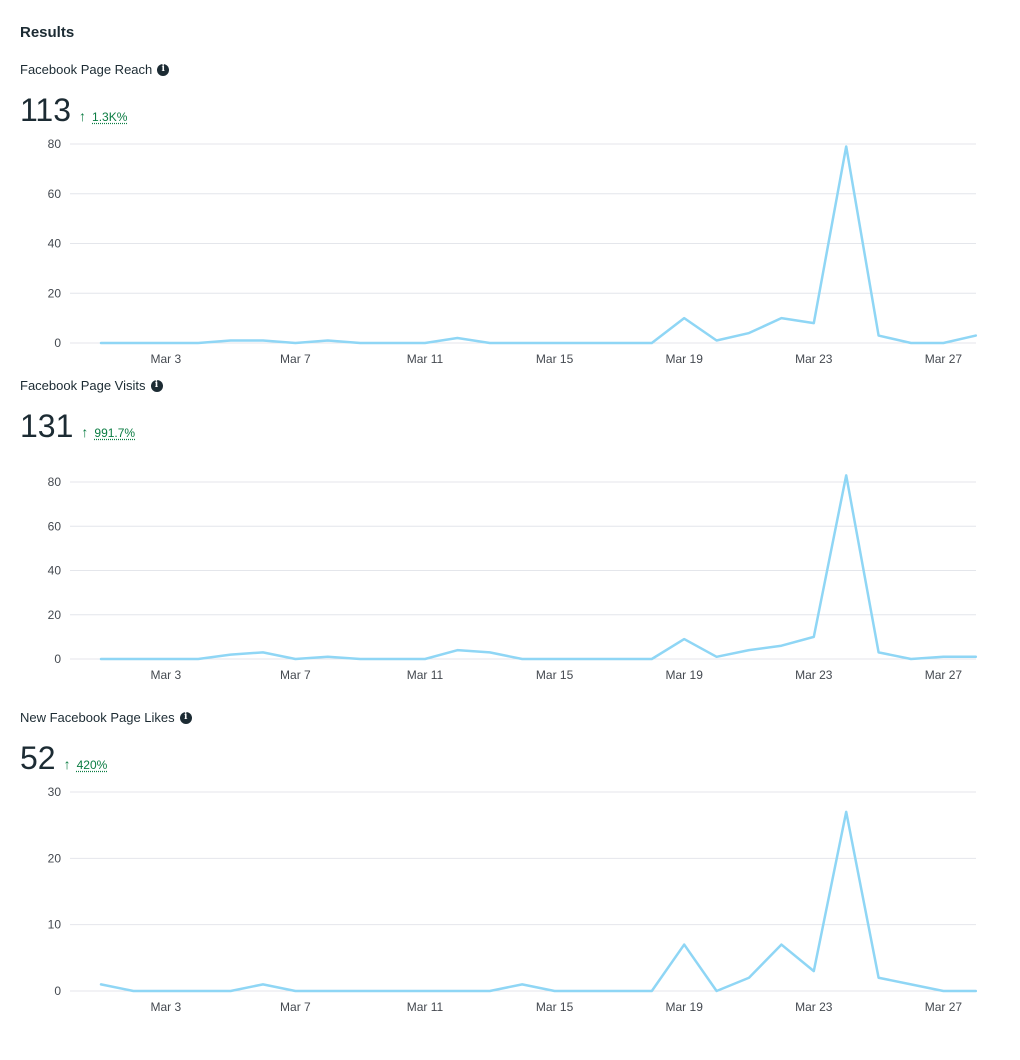 The height and width of the screenshot is (1060, 1020). What do you see at coordinates (538, 901) in the screenshot?
I see `series-line` at bounding box center [538, 901].